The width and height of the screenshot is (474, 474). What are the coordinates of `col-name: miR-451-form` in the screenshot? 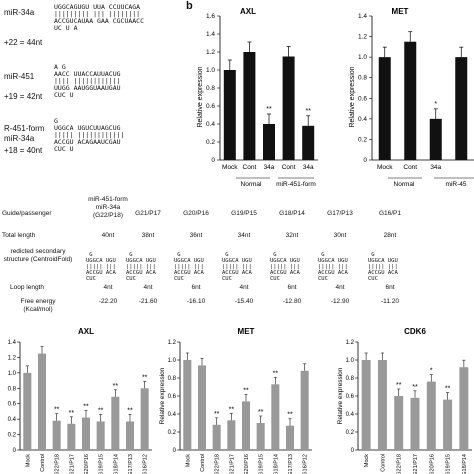 It's located at (108, 199).